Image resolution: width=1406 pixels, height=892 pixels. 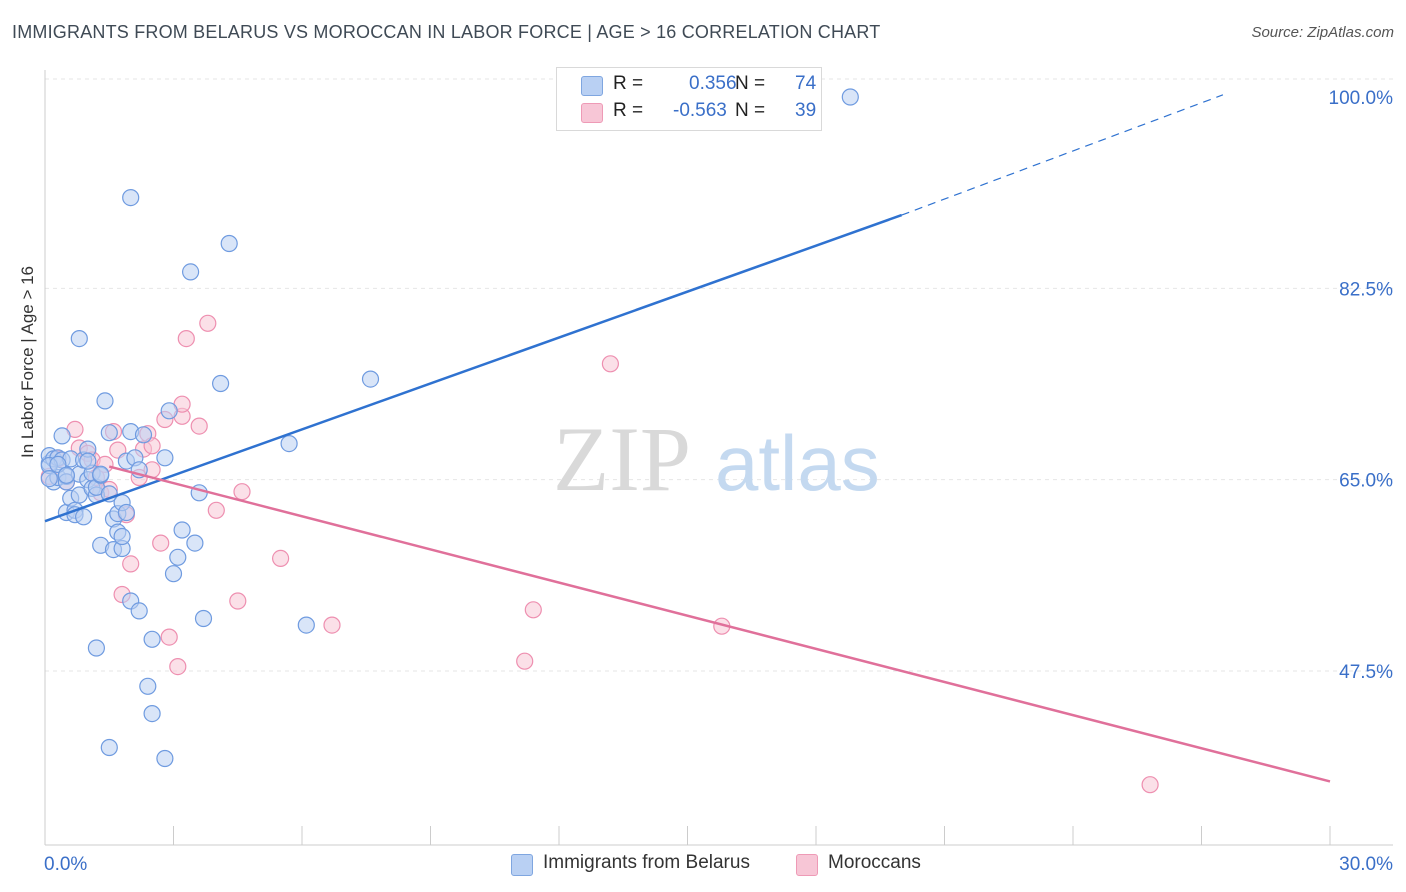 I want to click on y-tick-label: 100.0%, so click(x=1361, y=98).